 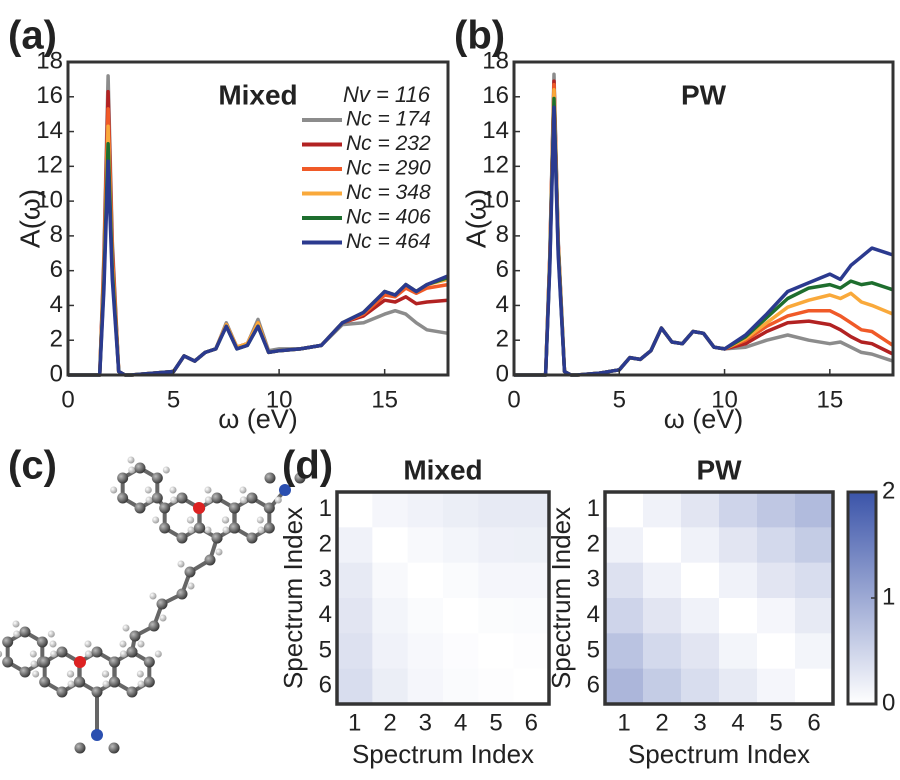 I want to click on x-tick-label: 6, so click(x=813, y=722).